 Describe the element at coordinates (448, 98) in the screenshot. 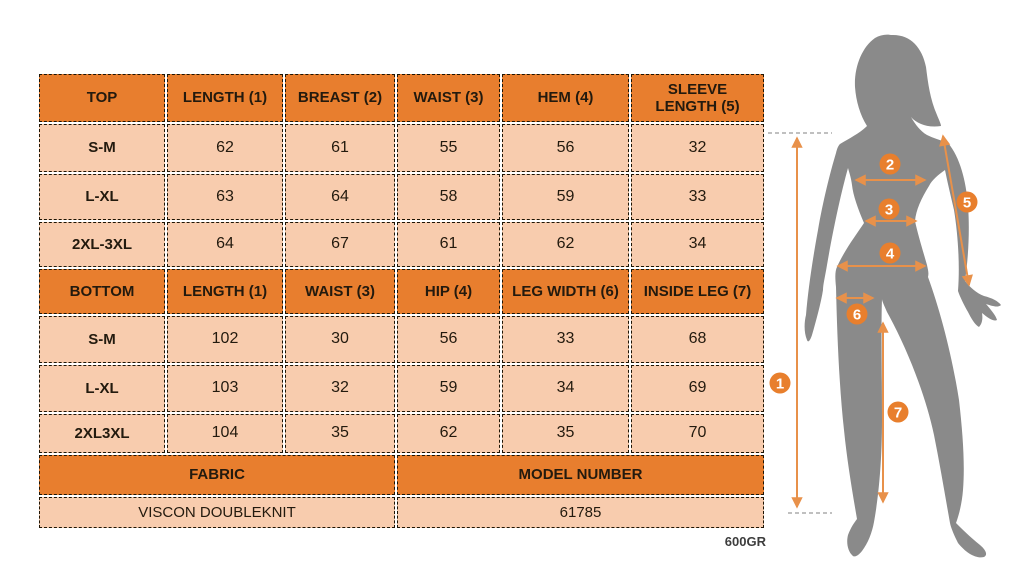

I see `top-column-header: WAIST (3)` at that location.